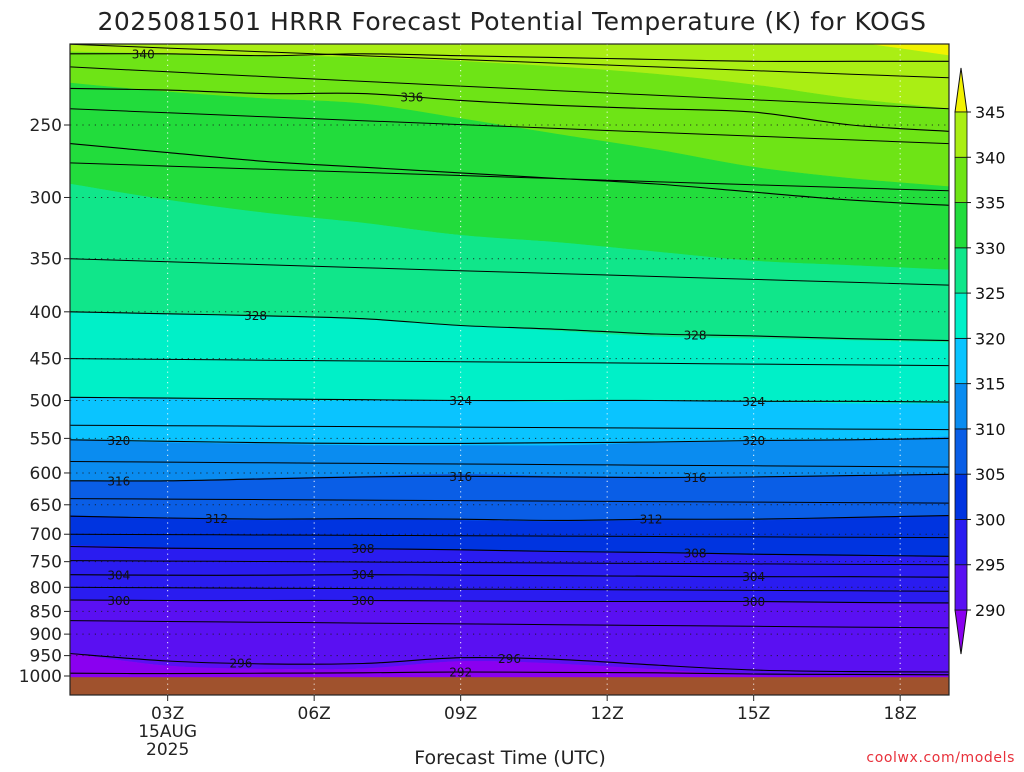  Describe the element at coordinates (607, 714) in the screenshot. I see `x-tick-label: 12Z` at that location.